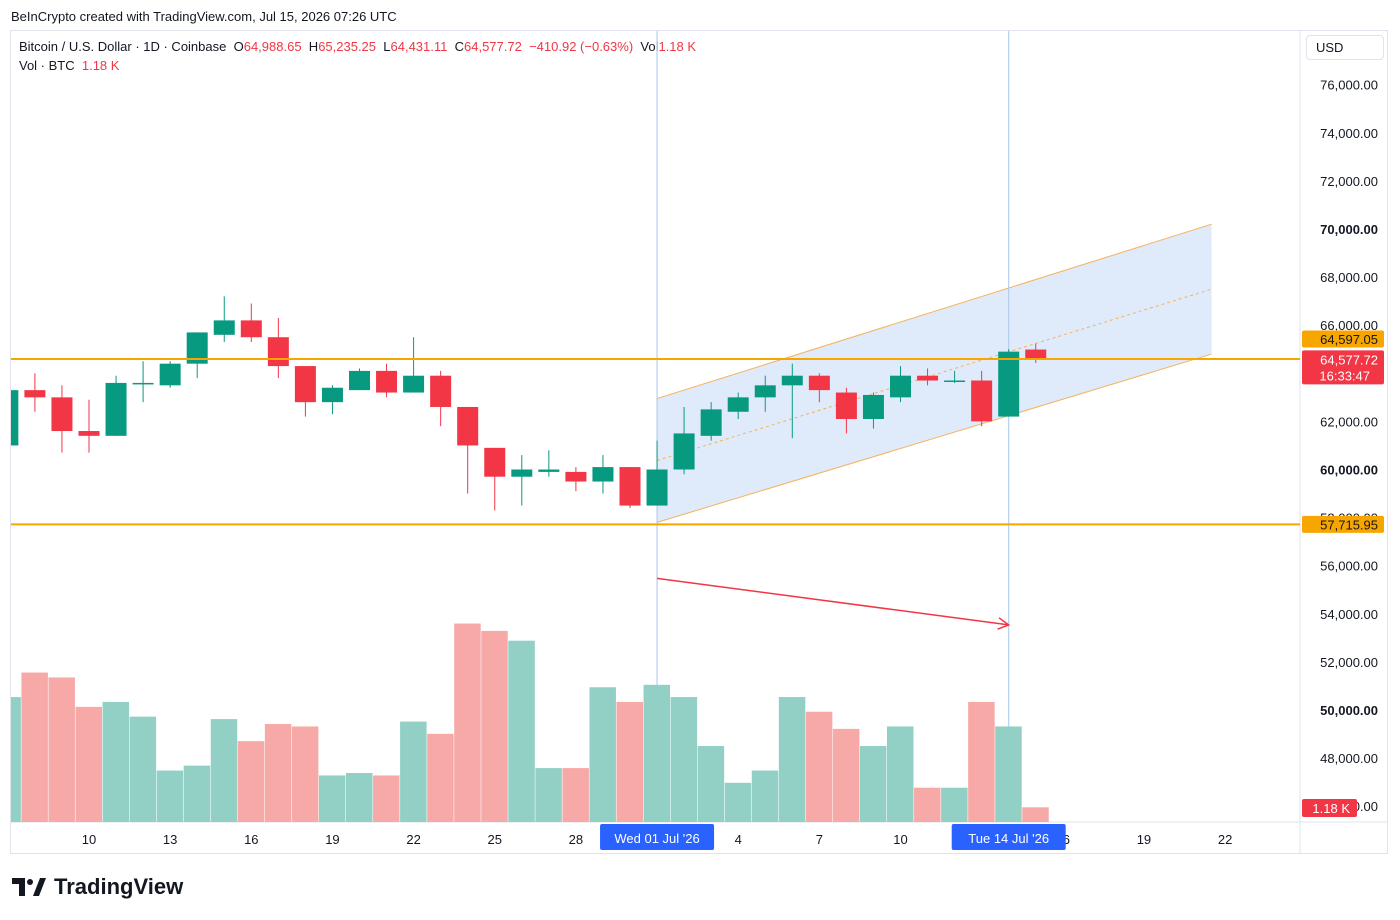 The image size is (1400, 920). I want to click on volume-badge: 1.18 K, so click(1331, 808).